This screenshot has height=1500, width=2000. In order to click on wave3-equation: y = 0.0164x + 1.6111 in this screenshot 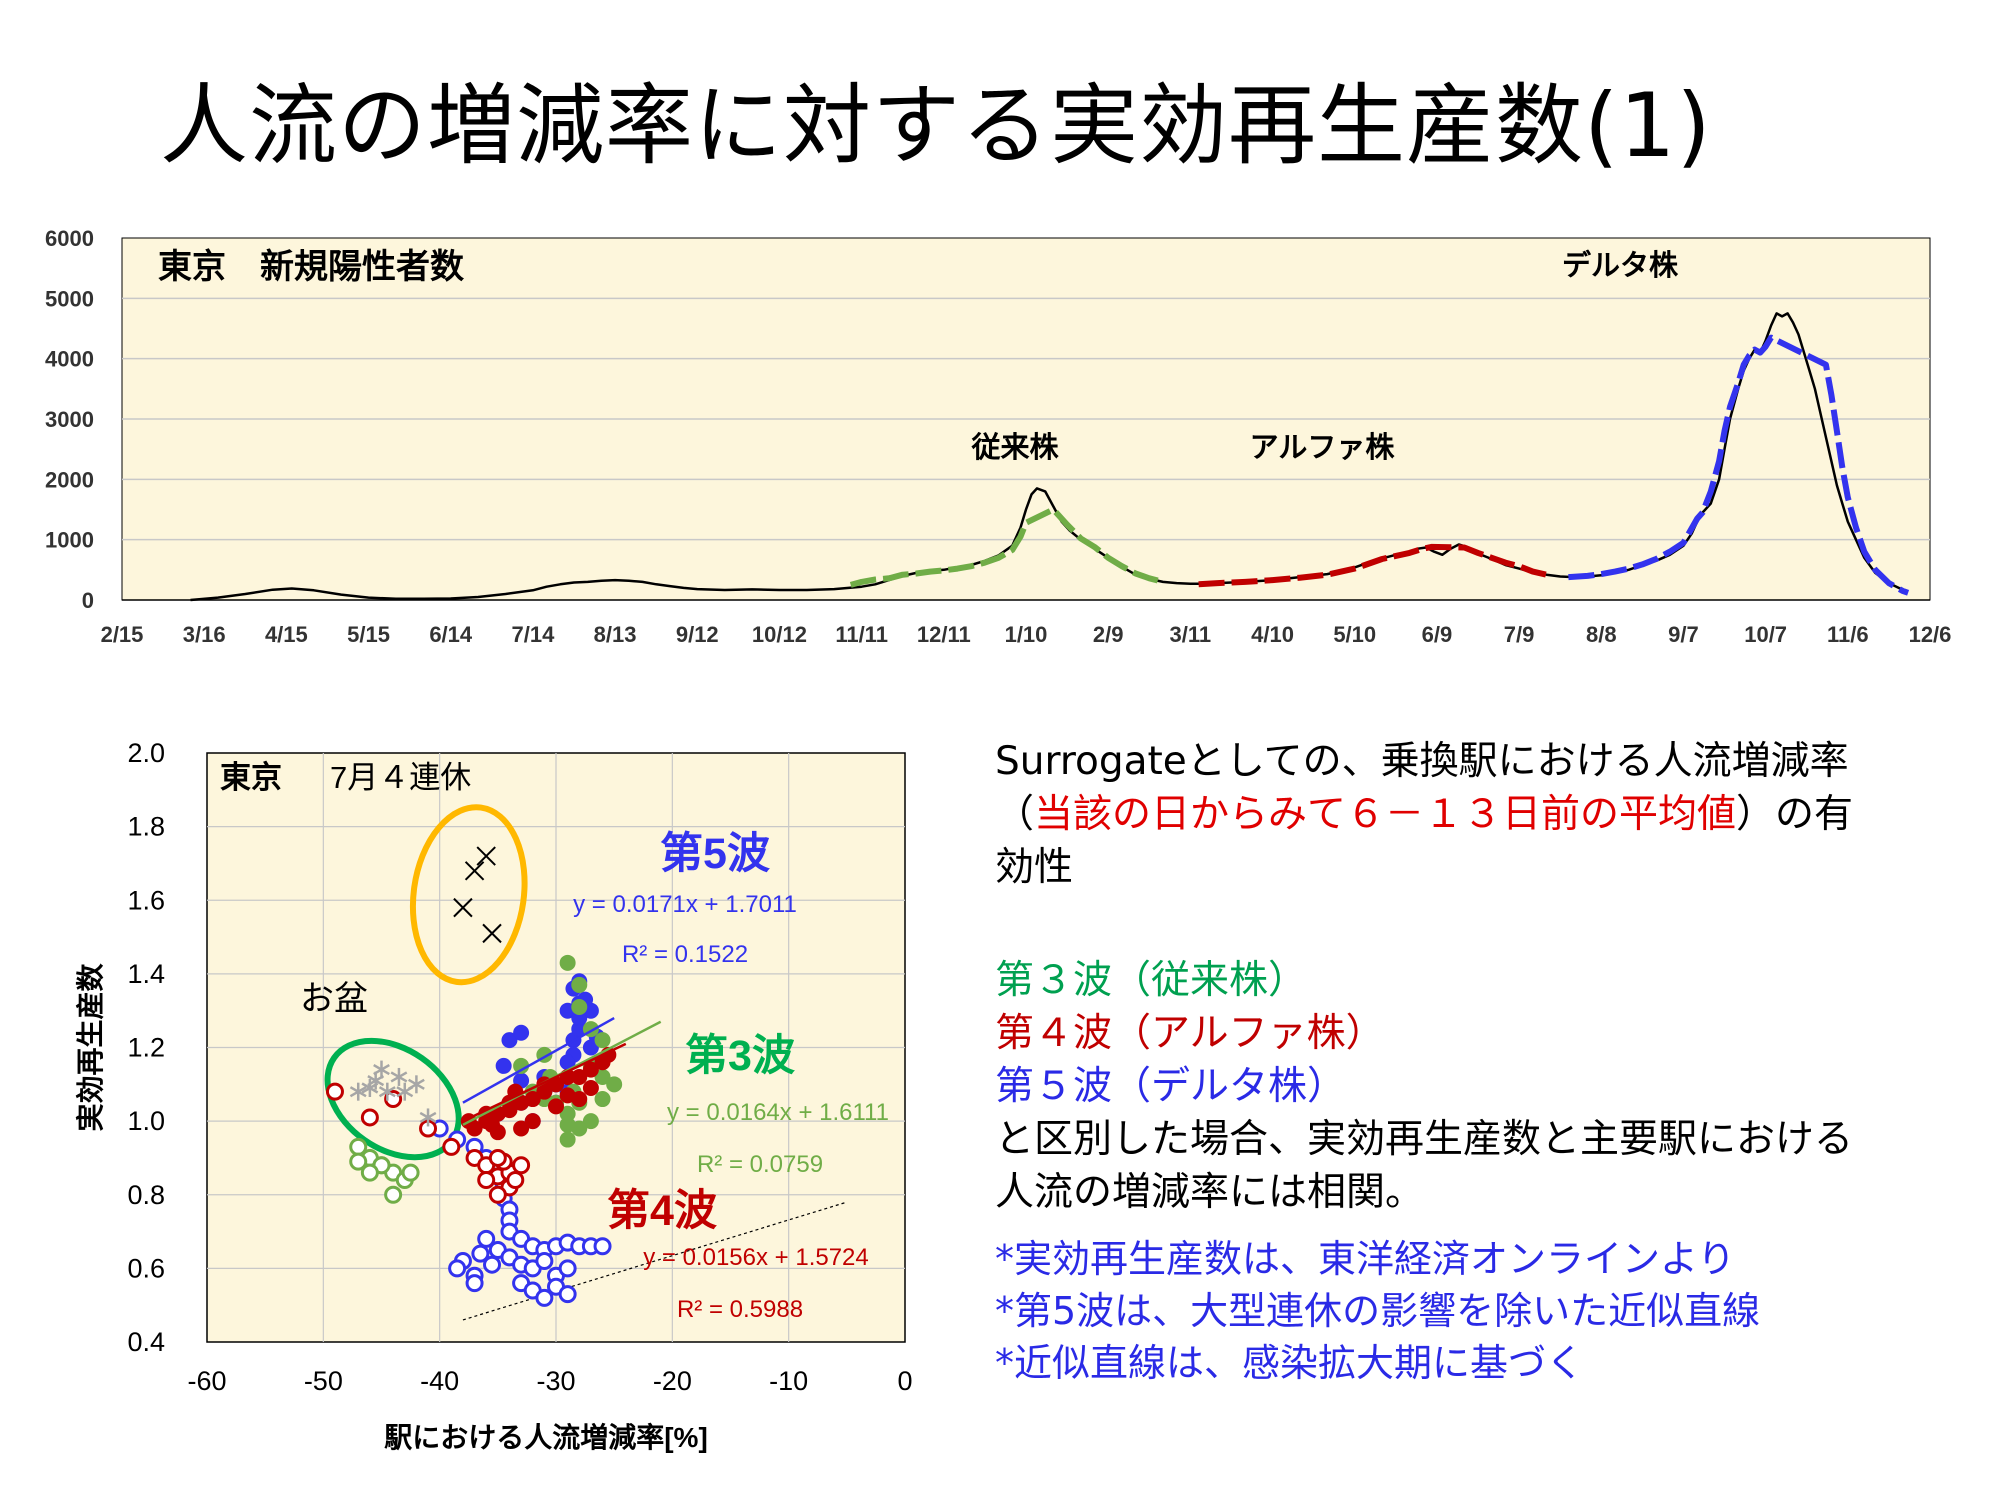, I will do `click(778, 1112)`.